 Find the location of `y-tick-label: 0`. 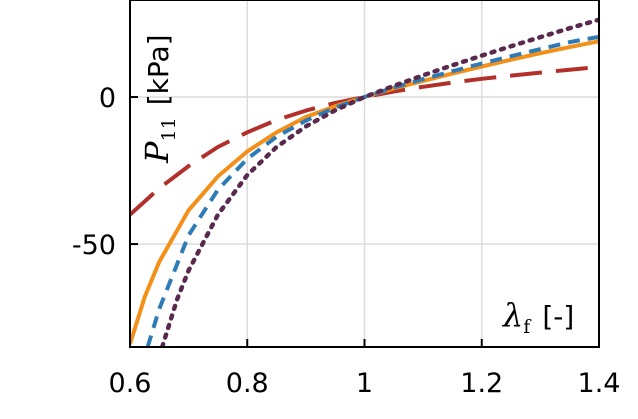

y-tick-label: 0 is located at coordinates (107, 98).